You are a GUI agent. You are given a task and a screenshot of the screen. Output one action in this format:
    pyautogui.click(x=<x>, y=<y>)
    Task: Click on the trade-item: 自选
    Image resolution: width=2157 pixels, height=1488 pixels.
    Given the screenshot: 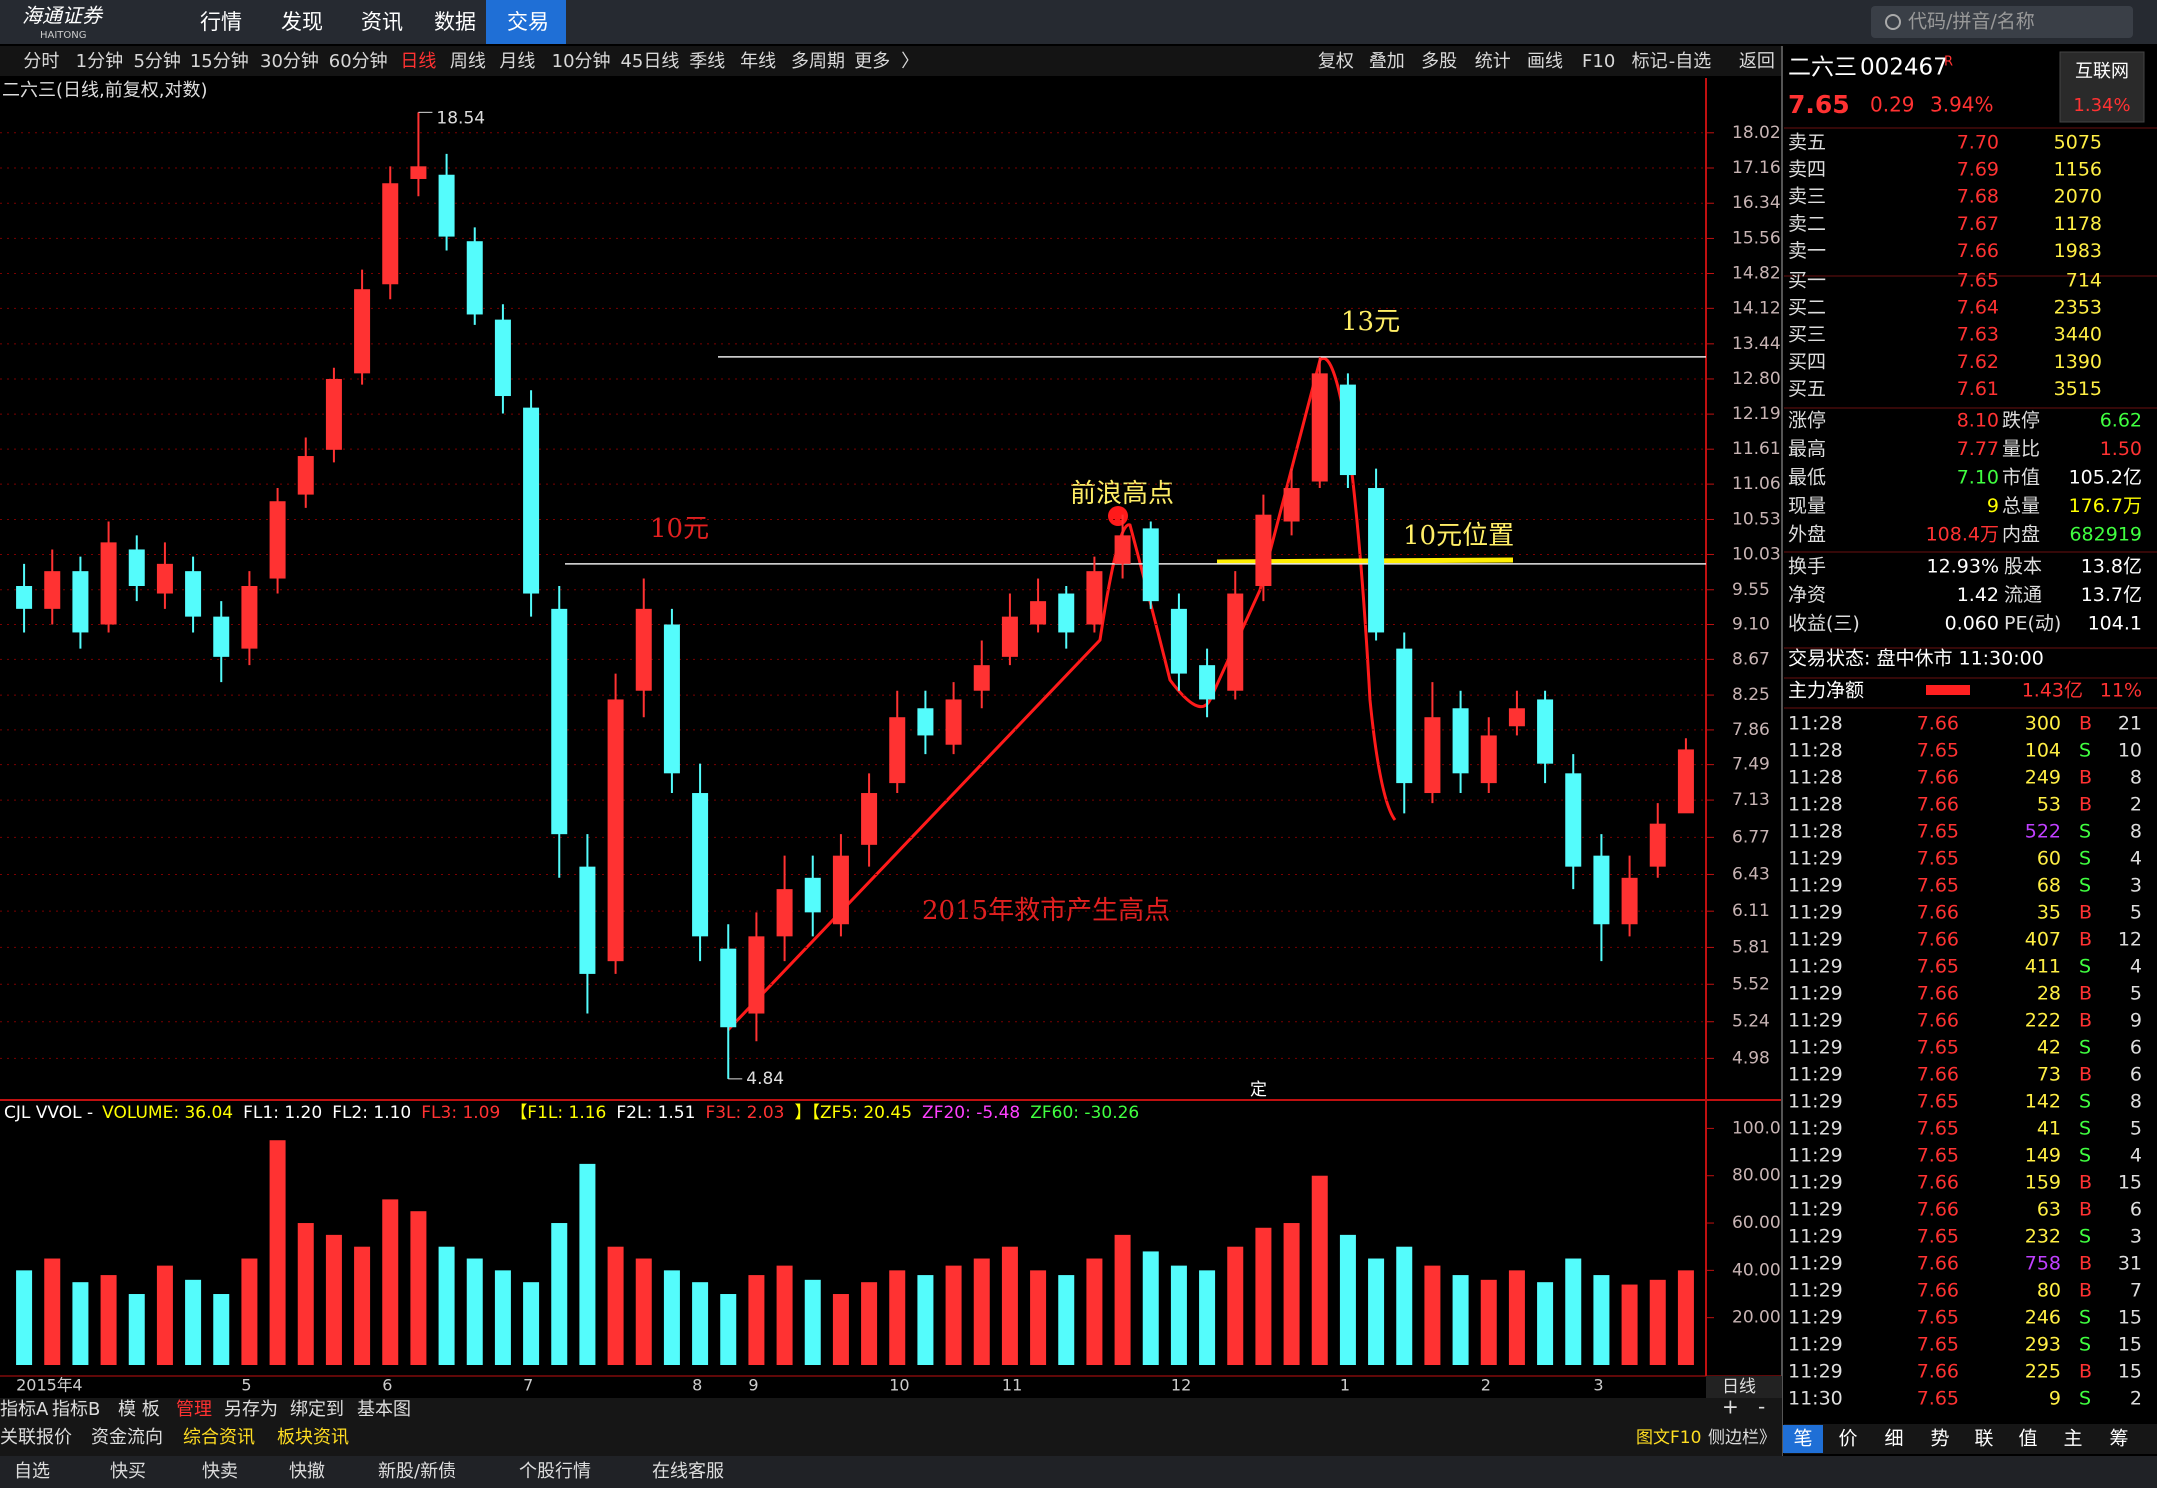 What is the action you would take?
    pyautogui.click(x=32, y=1471)
    